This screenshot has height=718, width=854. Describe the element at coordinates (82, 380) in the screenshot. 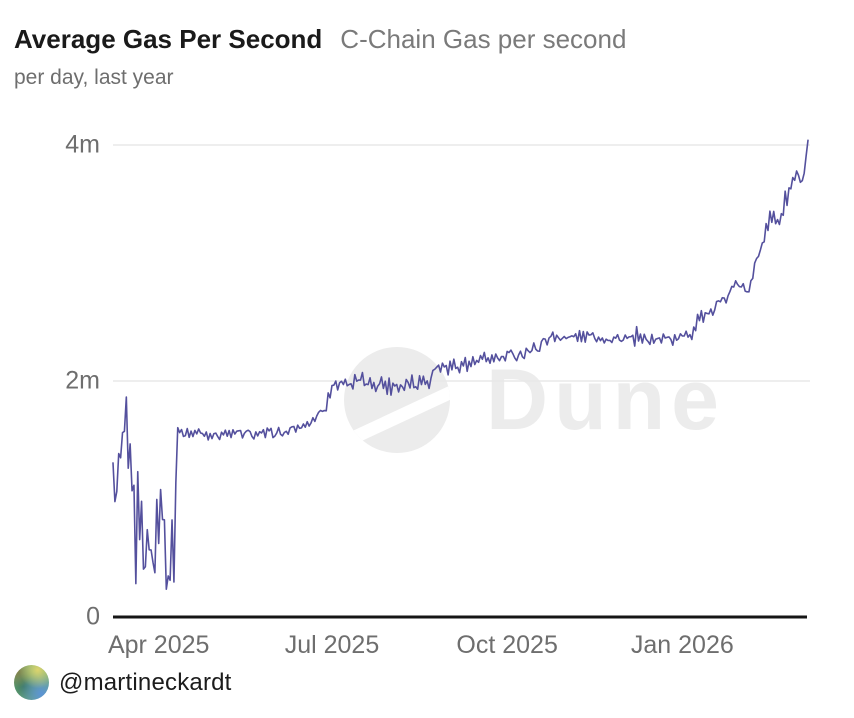

I see `y-tick-2m: 2m` at that location.